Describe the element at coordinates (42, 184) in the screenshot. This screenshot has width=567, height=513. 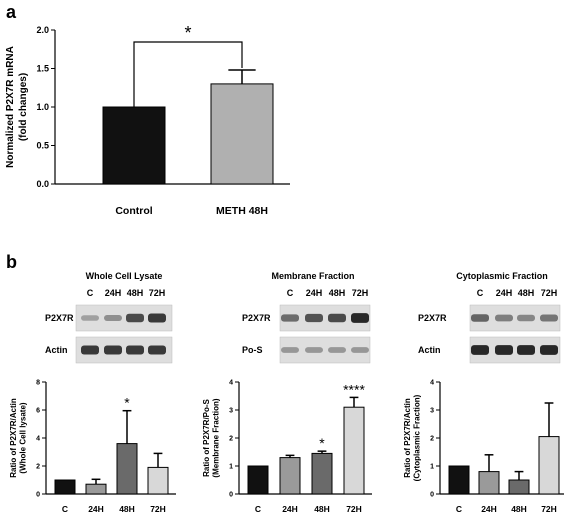
I see `y-tick-label: 0.0` at that location.